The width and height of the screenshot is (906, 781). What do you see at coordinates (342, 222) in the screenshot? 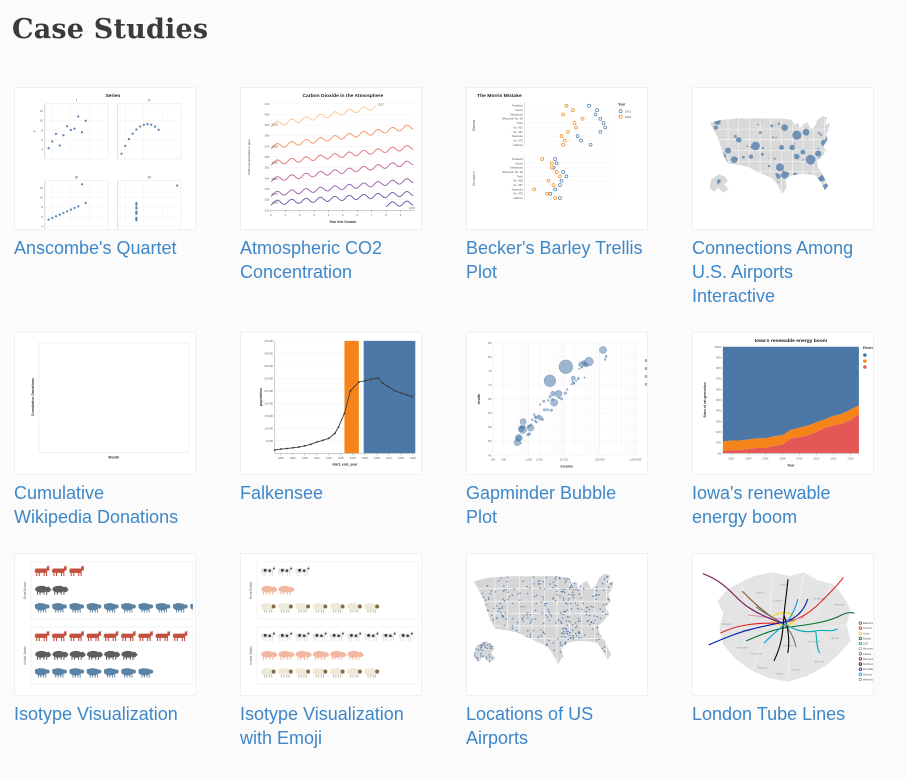
I see `svg-text: Year into Decade` at bounding box center [342, 222].